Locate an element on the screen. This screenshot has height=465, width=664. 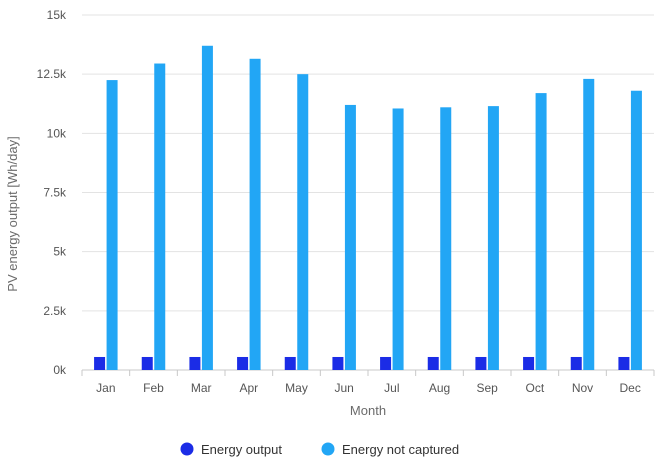
x-tick-label: Jan is located at coordinates (105, 388).